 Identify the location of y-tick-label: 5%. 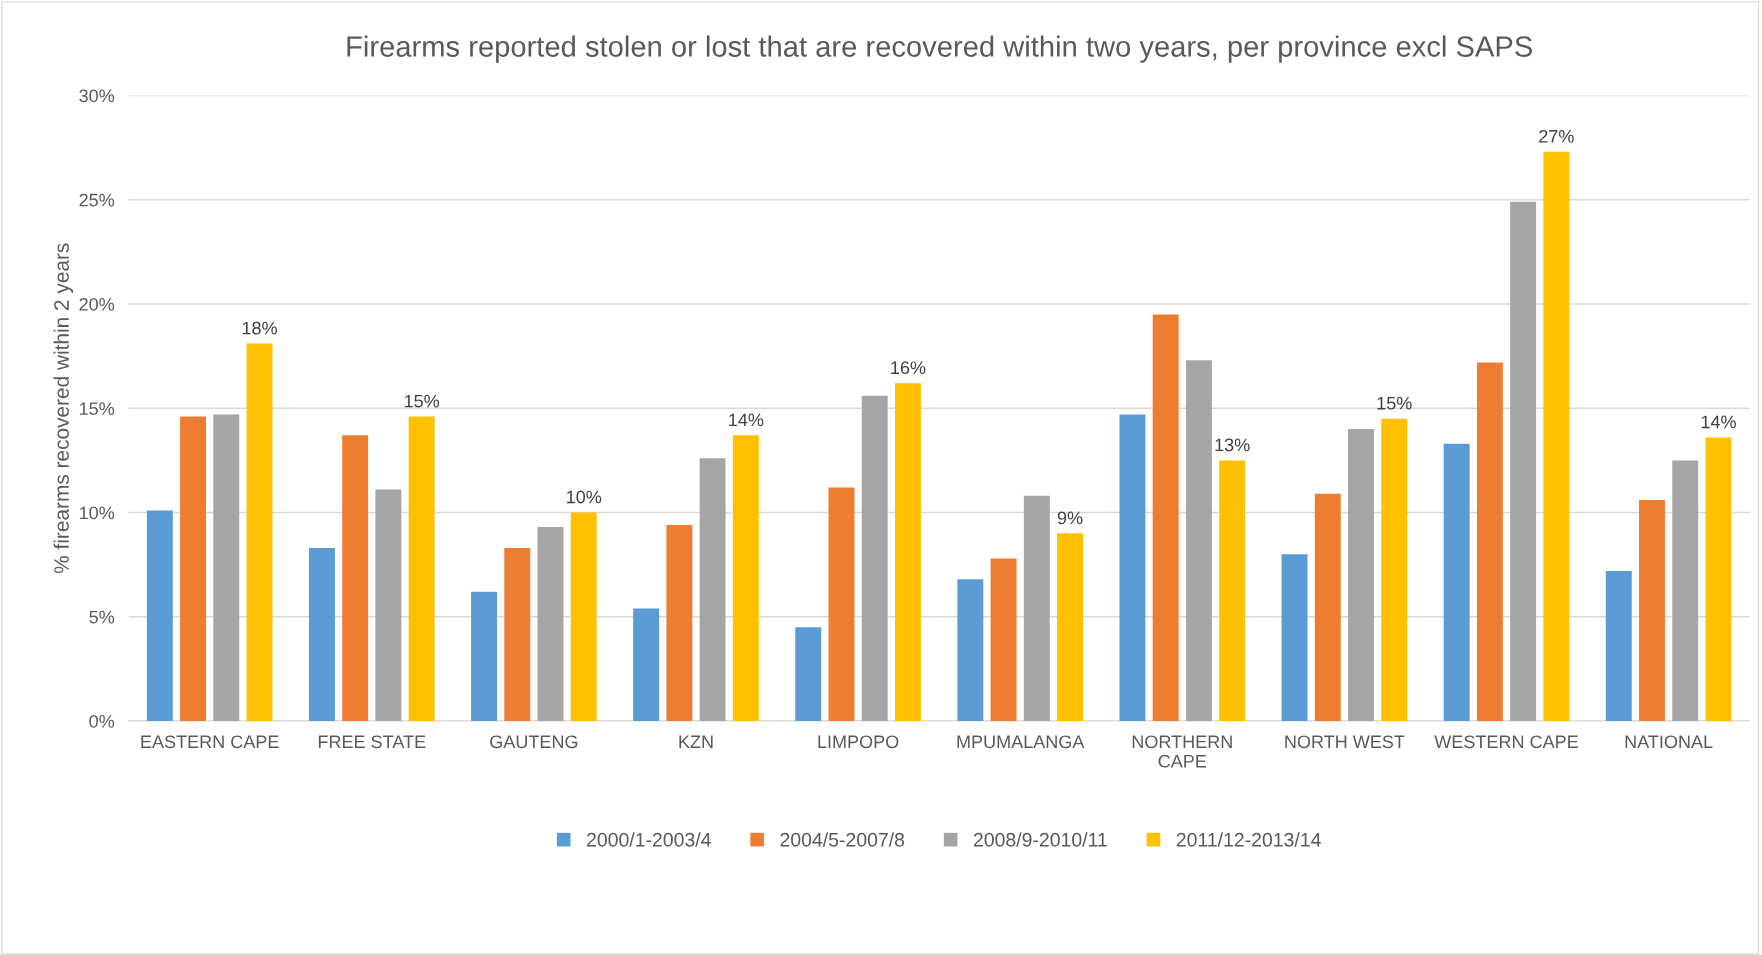
(102, 617).